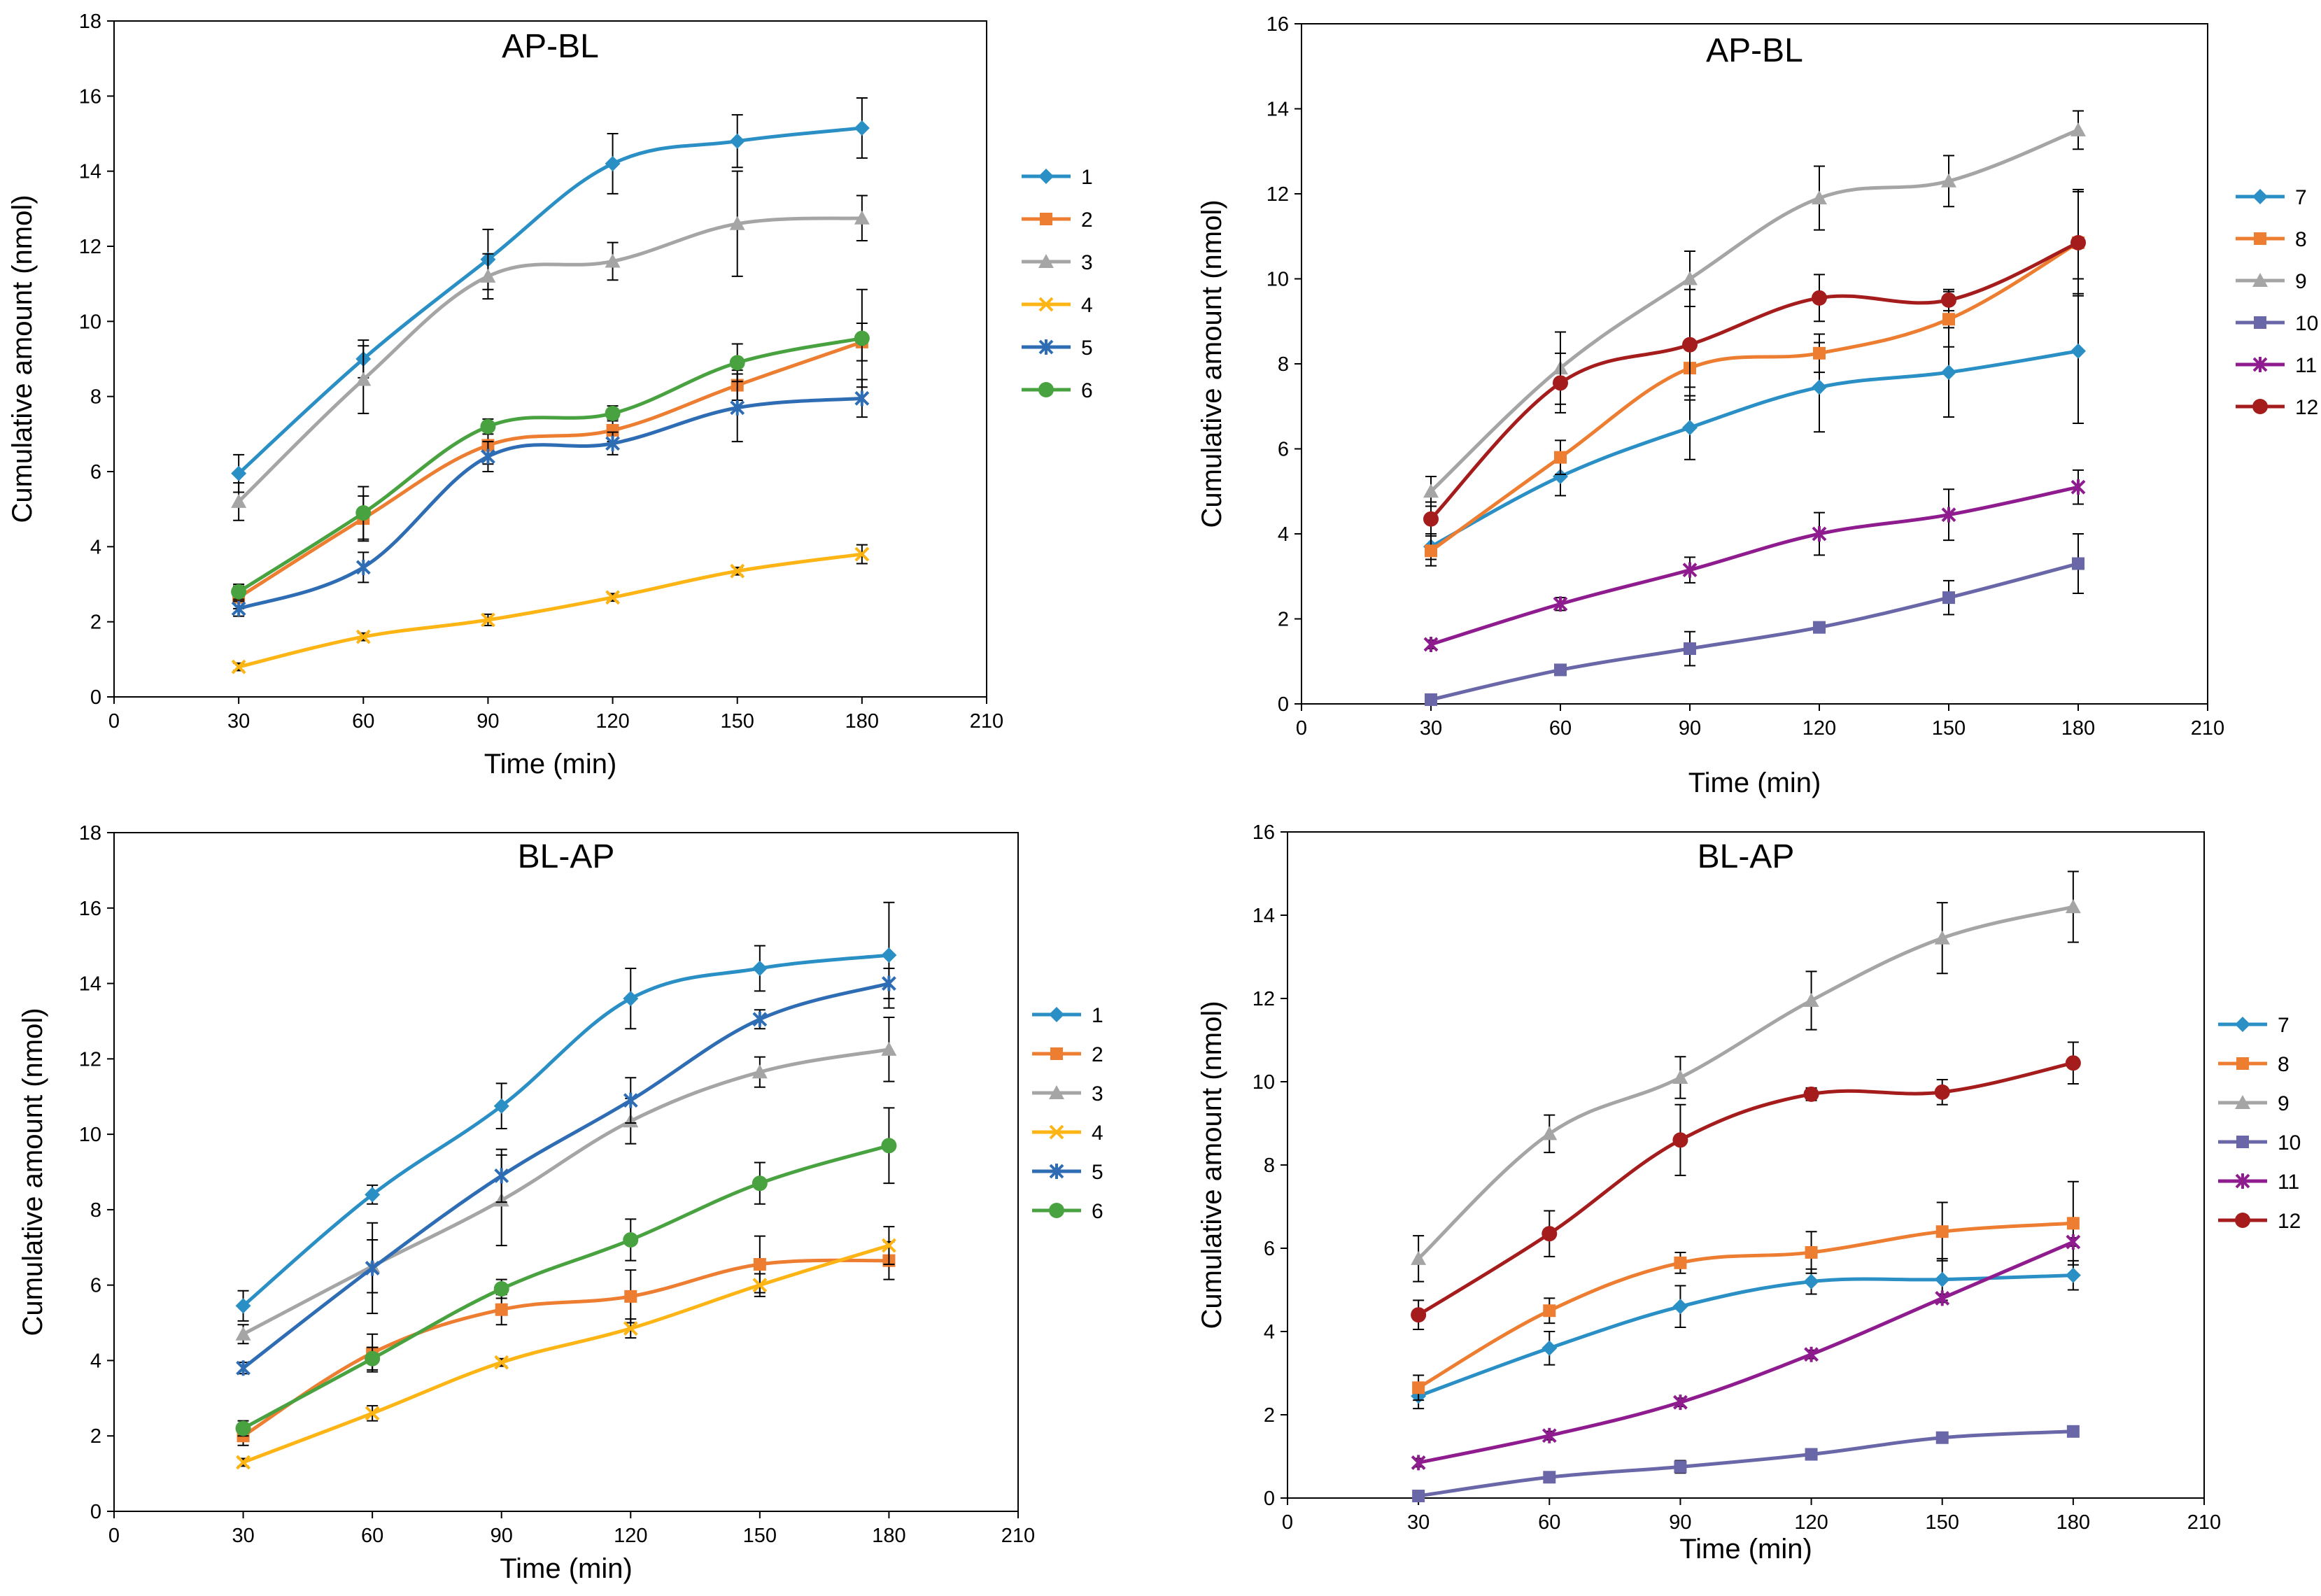 The width and height of the screenshot is (2321, 1596). I want to click on legend-item-1: 1, so click(1057, 177).